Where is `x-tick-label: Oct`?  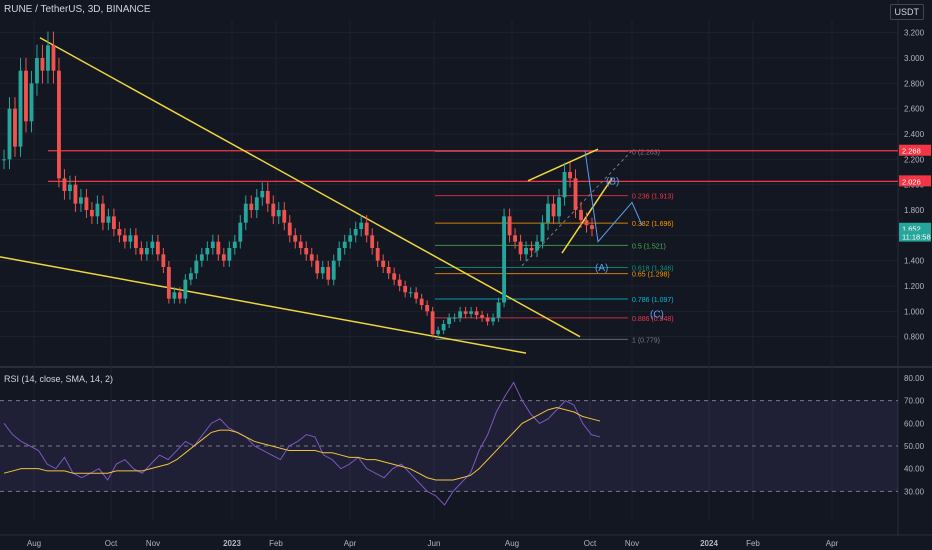 x-tick-label: Oct is located at coordinates (111, 543).